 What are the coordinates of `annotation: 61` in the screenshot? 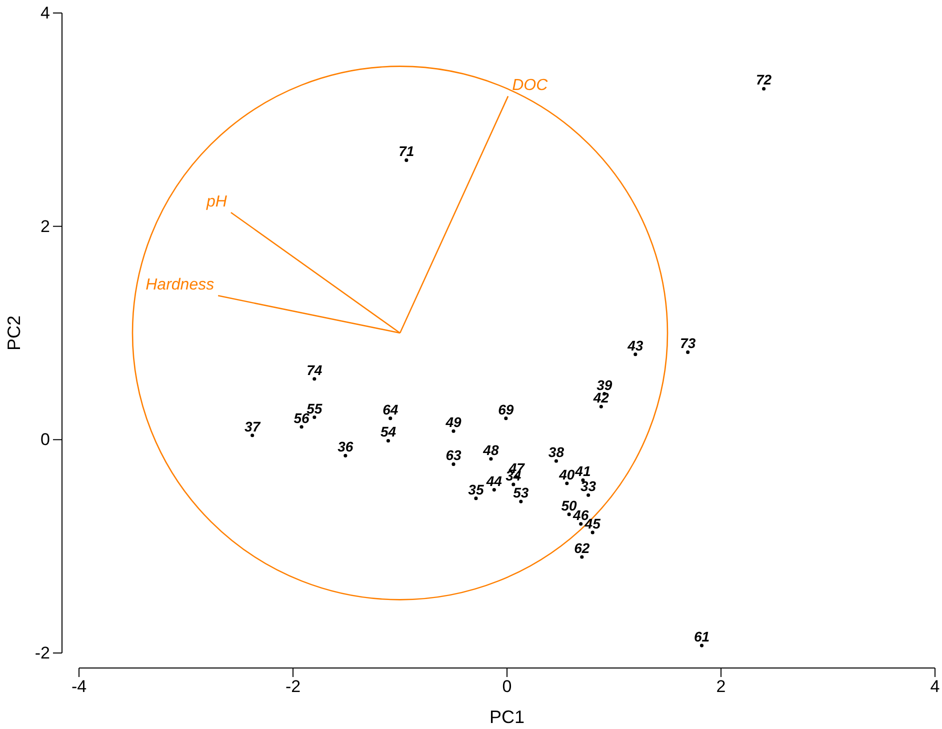 It's located at (702, 636).